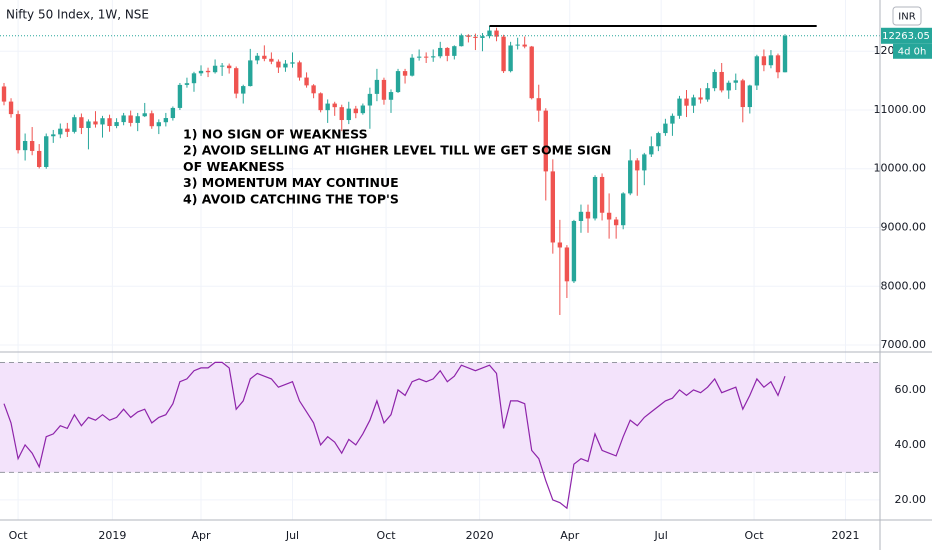  What do you see at coordinates (112, 535) in the screenshot?
I see `x-tick-label: 2019` at bounding box center [112, 535].